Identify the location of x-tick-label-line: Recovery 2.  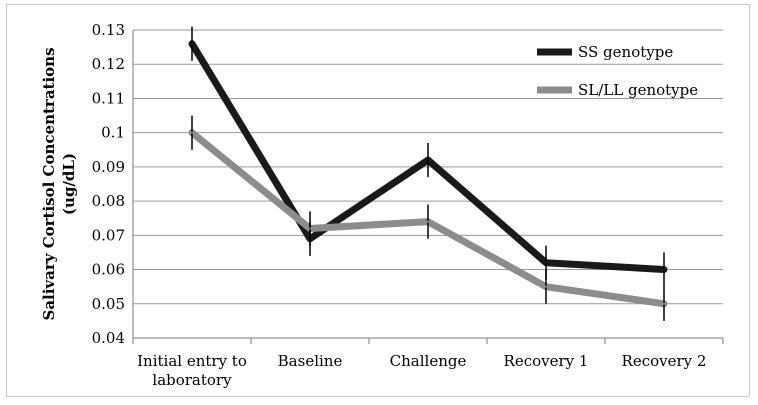
(664, 361).